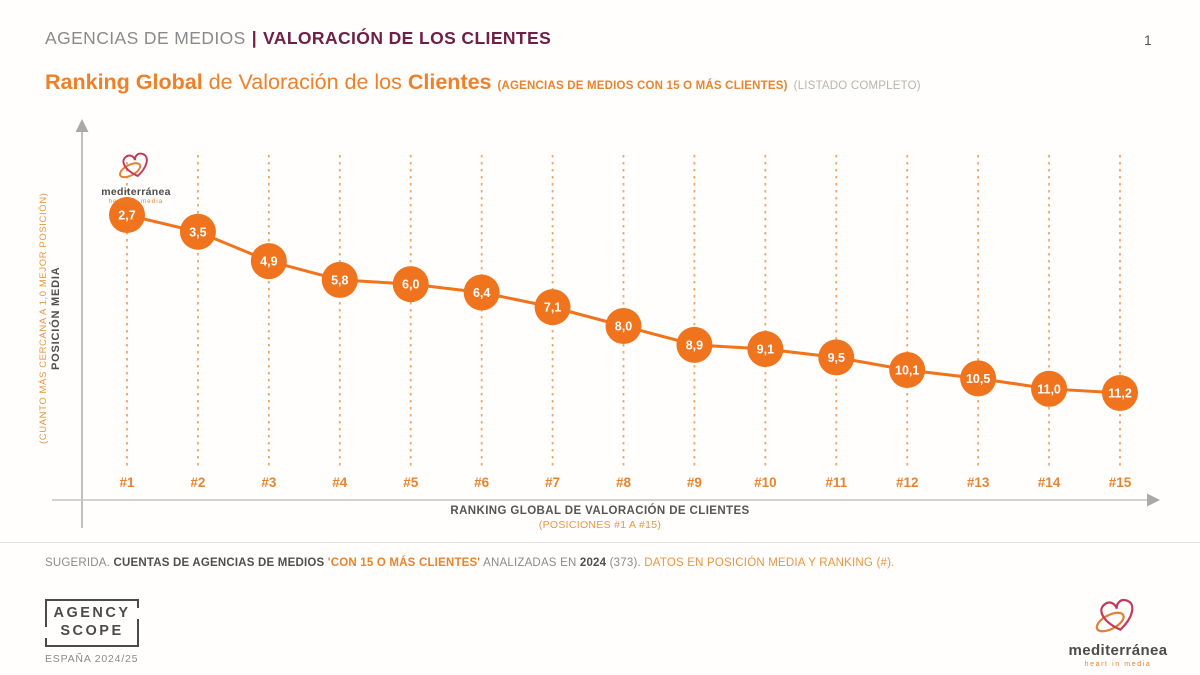 This screenshot has height=675, width=1200. I want to click on agency-scope-line1: AGENCY, so click(92, 613).